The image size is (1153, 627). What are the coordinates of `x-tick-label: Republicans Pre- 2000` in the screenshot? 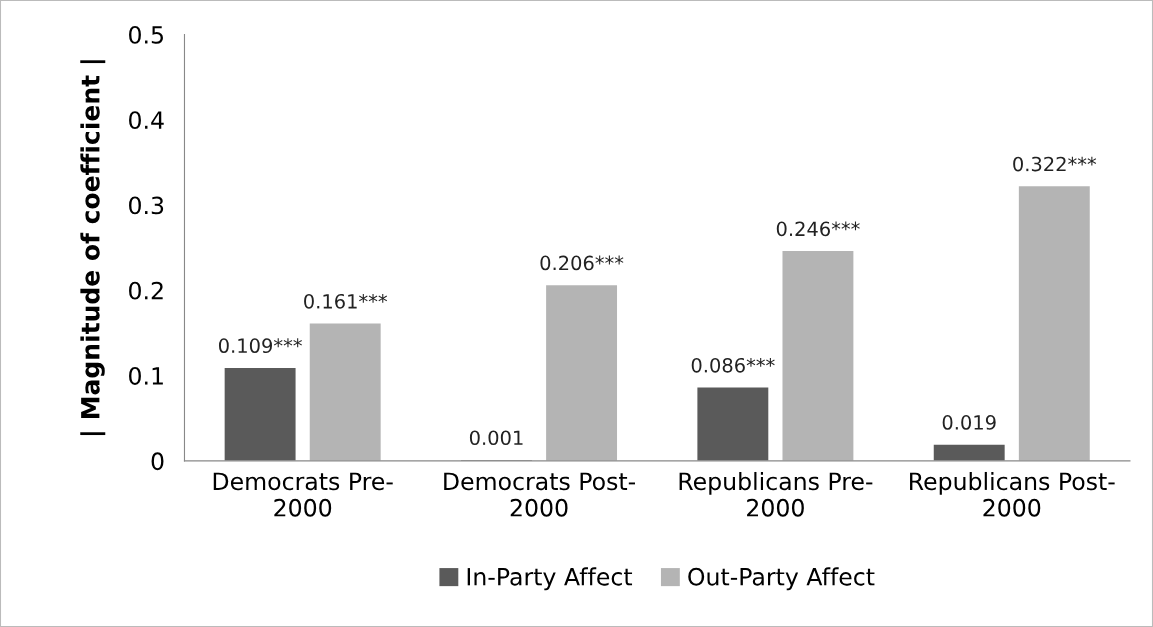 It's located at (776, 494).